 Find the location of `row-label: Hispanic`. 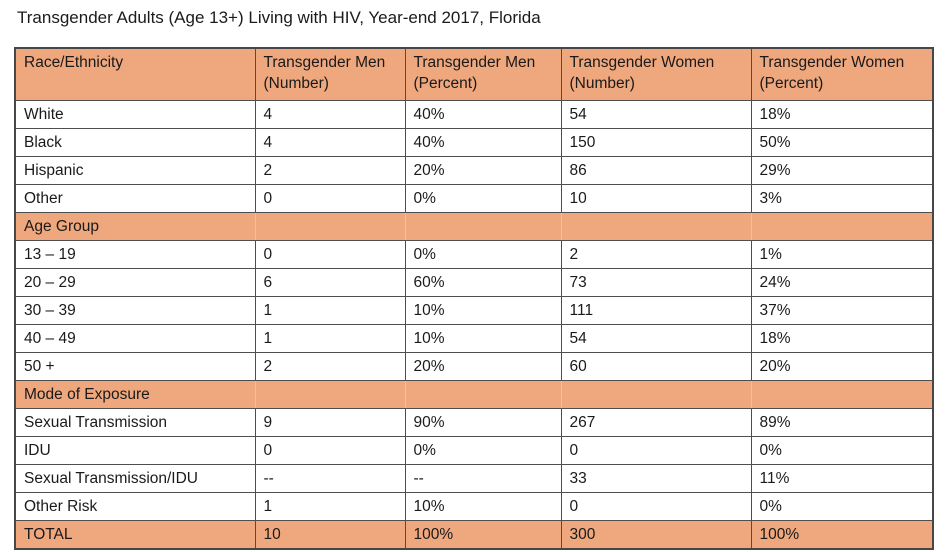

row-label: Hispanic is located at coordinates (135, 170).